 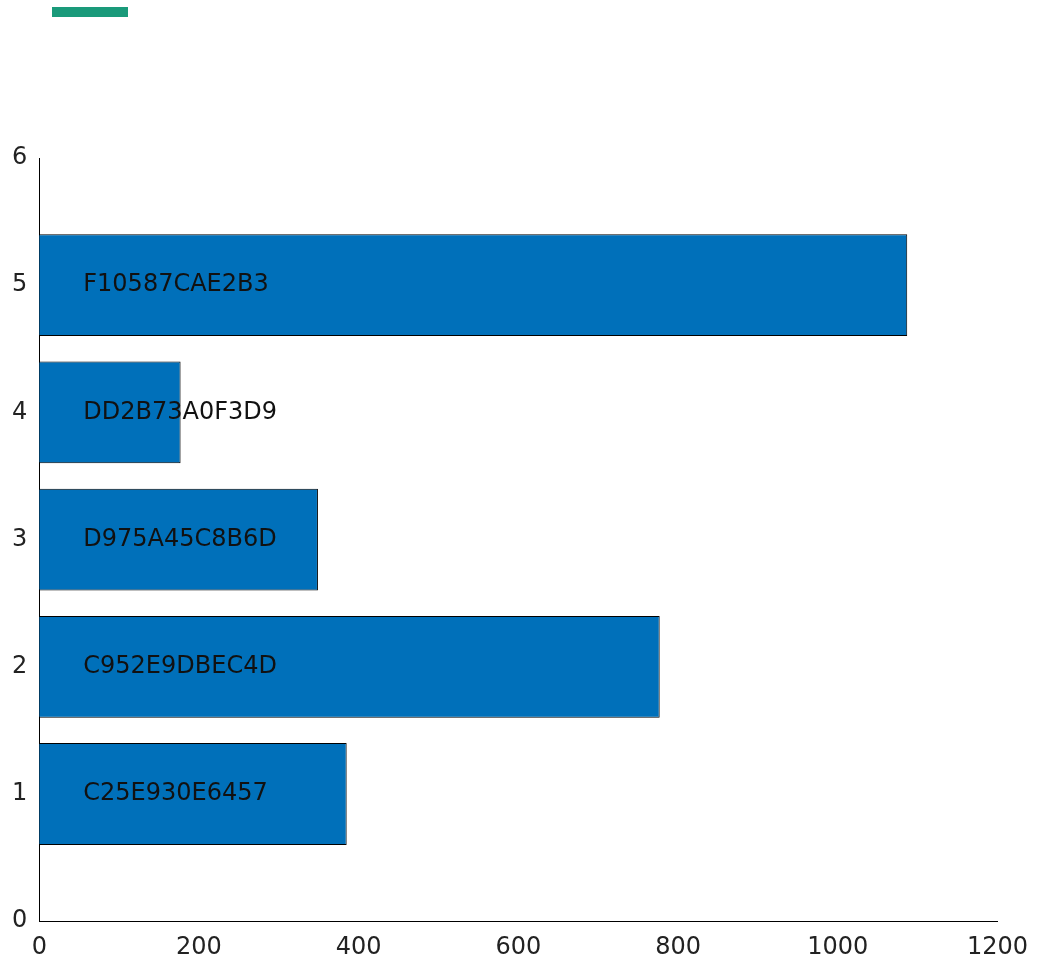 I want to click on y-tick-label: 2, so click(x=19, y=665).